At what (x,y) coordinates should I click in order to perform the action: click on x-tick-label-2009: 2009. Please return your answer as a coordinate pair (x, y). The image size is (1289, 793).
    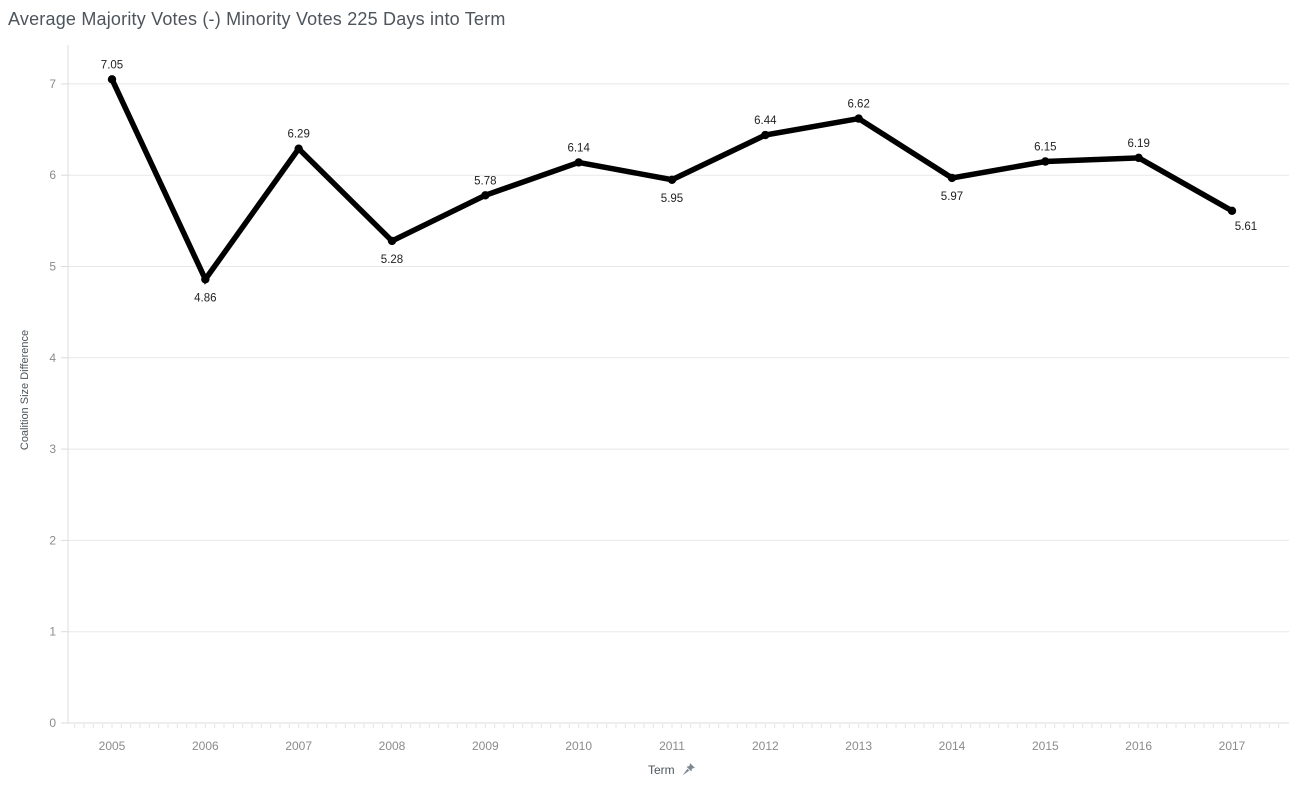
    Looking at the image, I should click on (485, 746).